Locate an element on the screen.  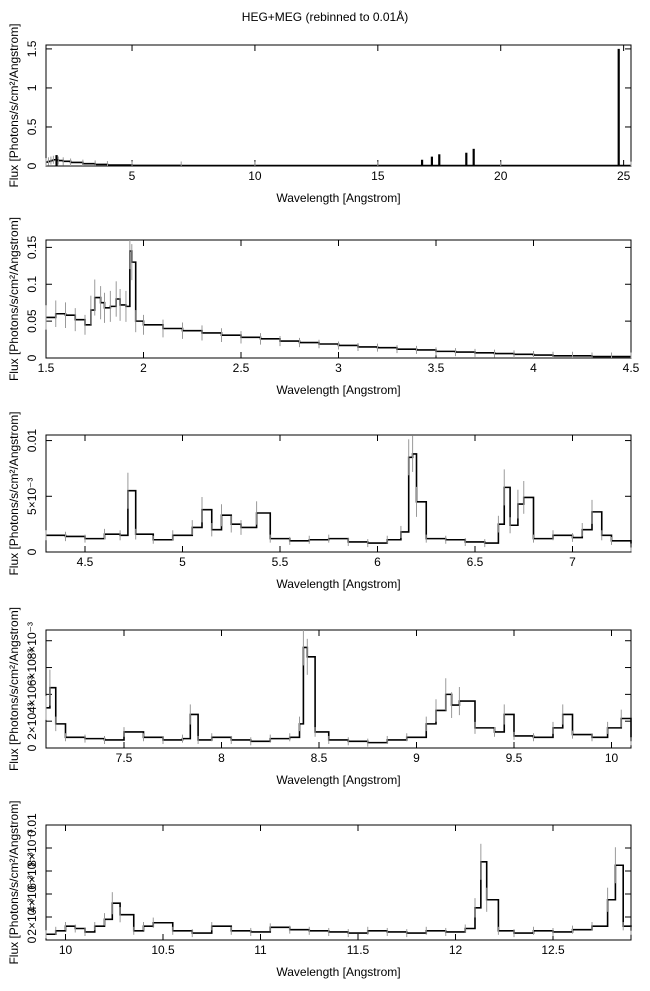
y-tick-label: 5×10⁻³ is located at coordinates (32, 496).